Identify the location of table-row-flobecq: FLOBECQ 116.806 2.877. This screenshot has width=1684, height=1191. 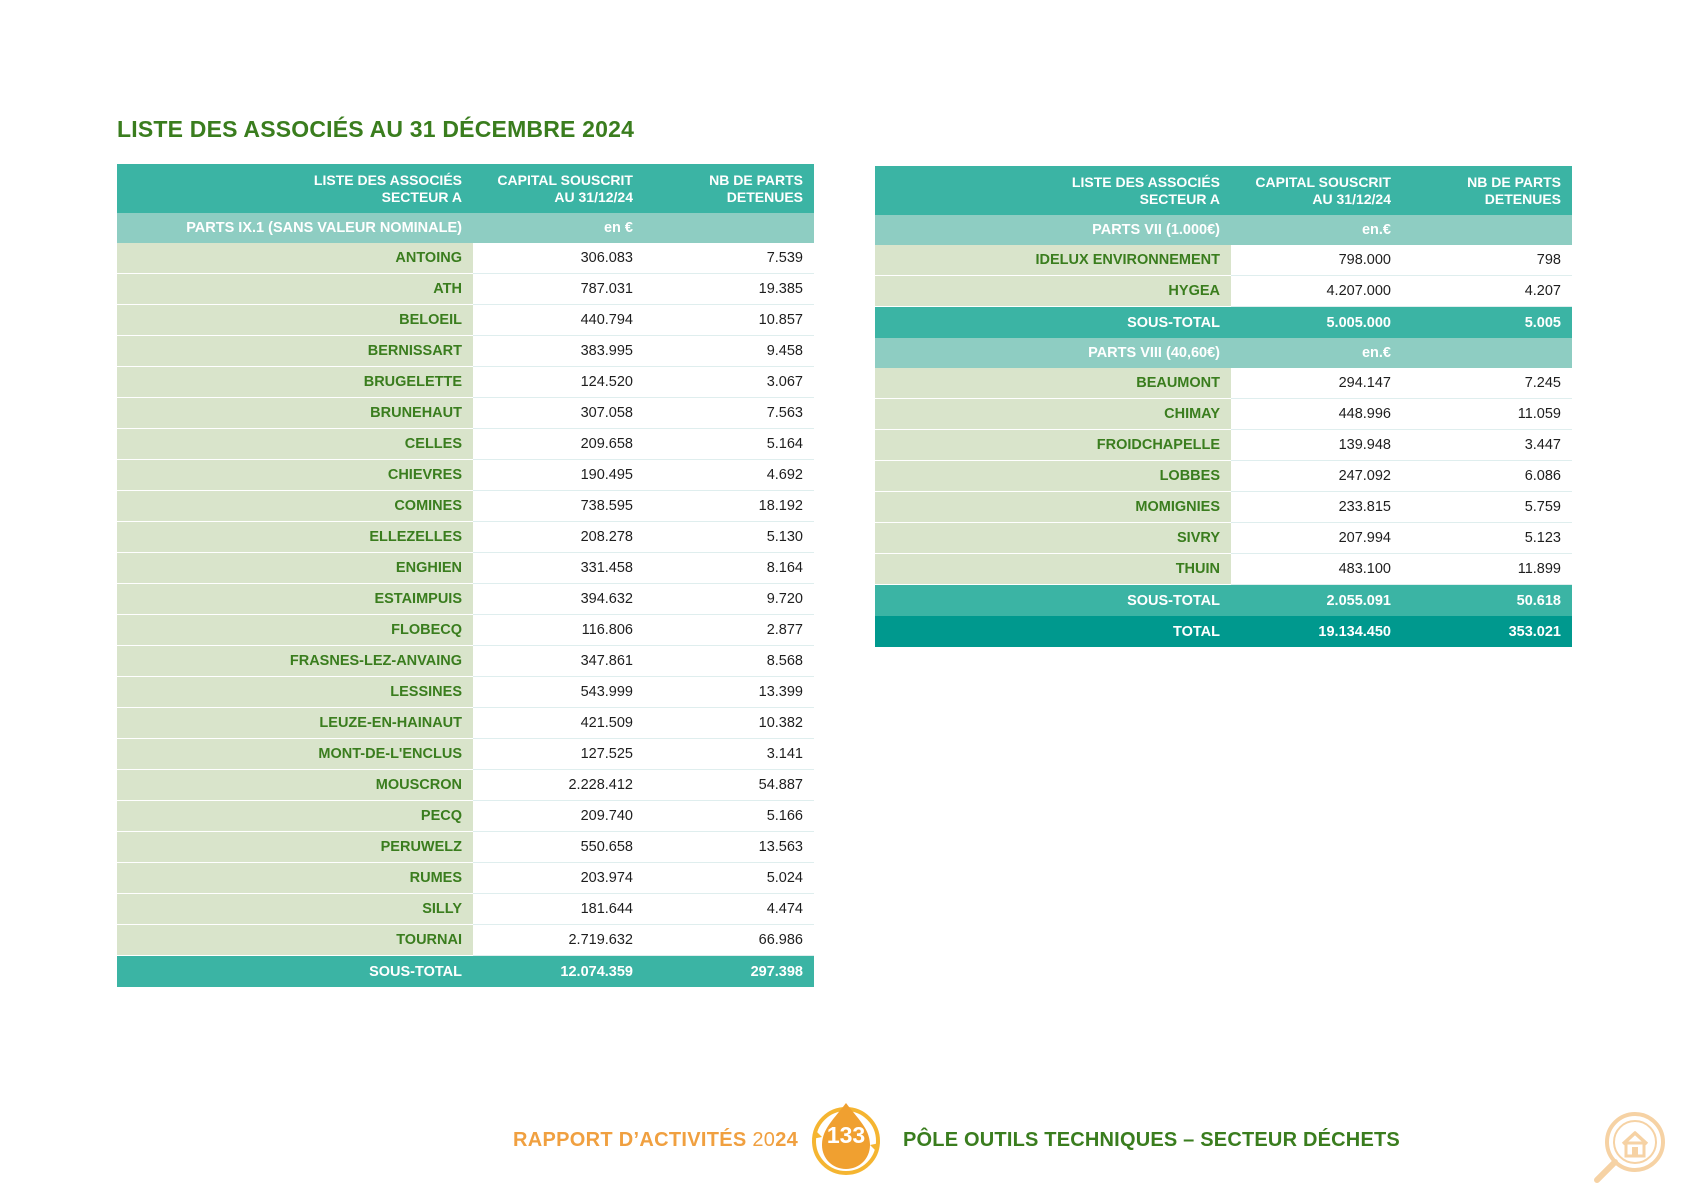
(465, 630).